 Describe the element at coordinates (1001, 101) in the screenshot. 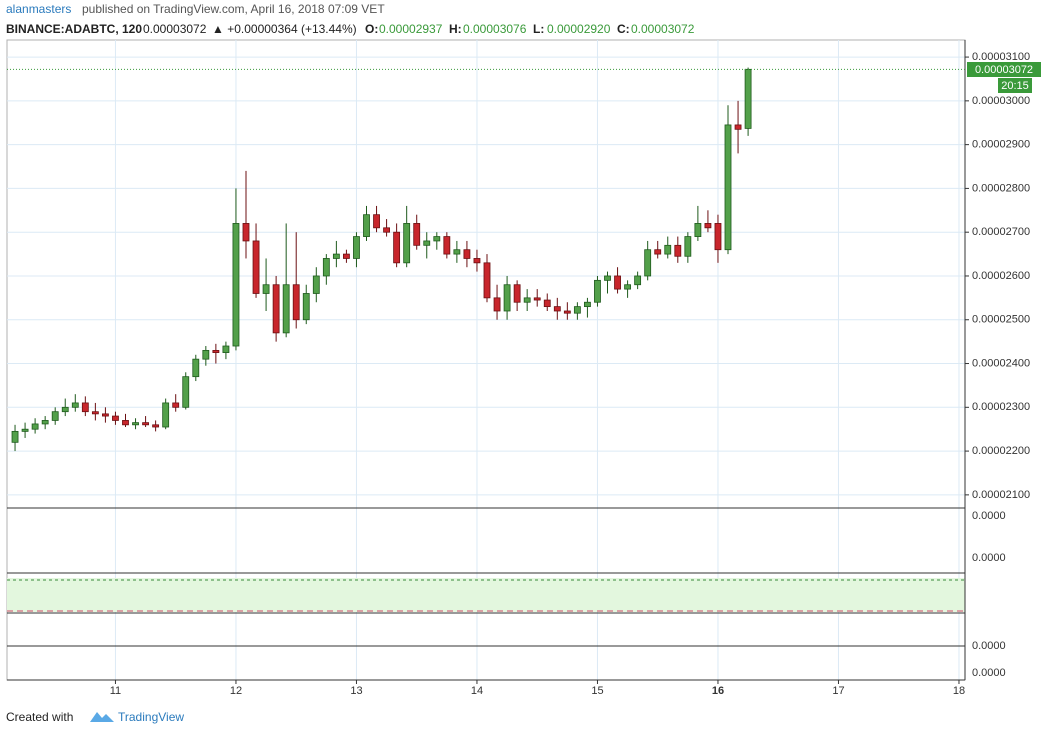

I see `y-tick-label: 0.00003000` at that location.